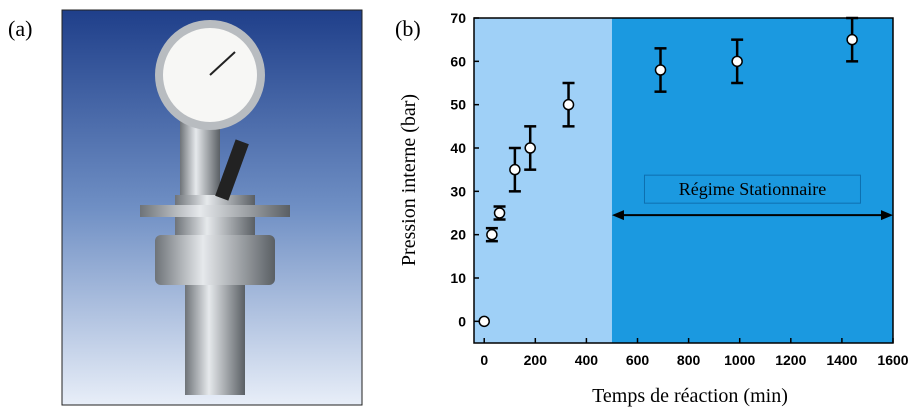  I want to click on x-tick-label: 0, so click(484, 360).